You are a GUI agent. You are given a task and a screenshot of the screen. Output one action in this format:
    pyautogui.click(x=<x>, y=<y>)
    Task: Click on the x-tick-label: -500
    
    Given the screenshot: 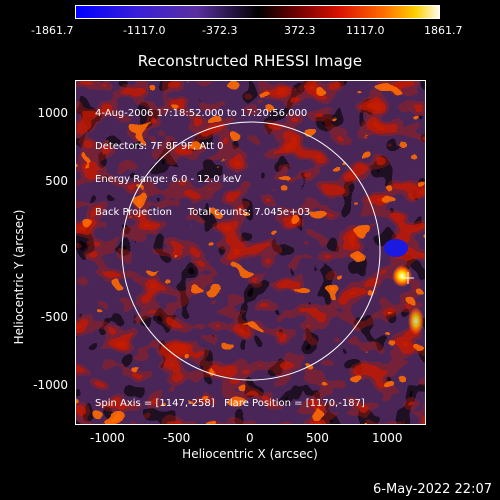 What is the action you would take?
    pyautogui.click(x=177, y=438)
    